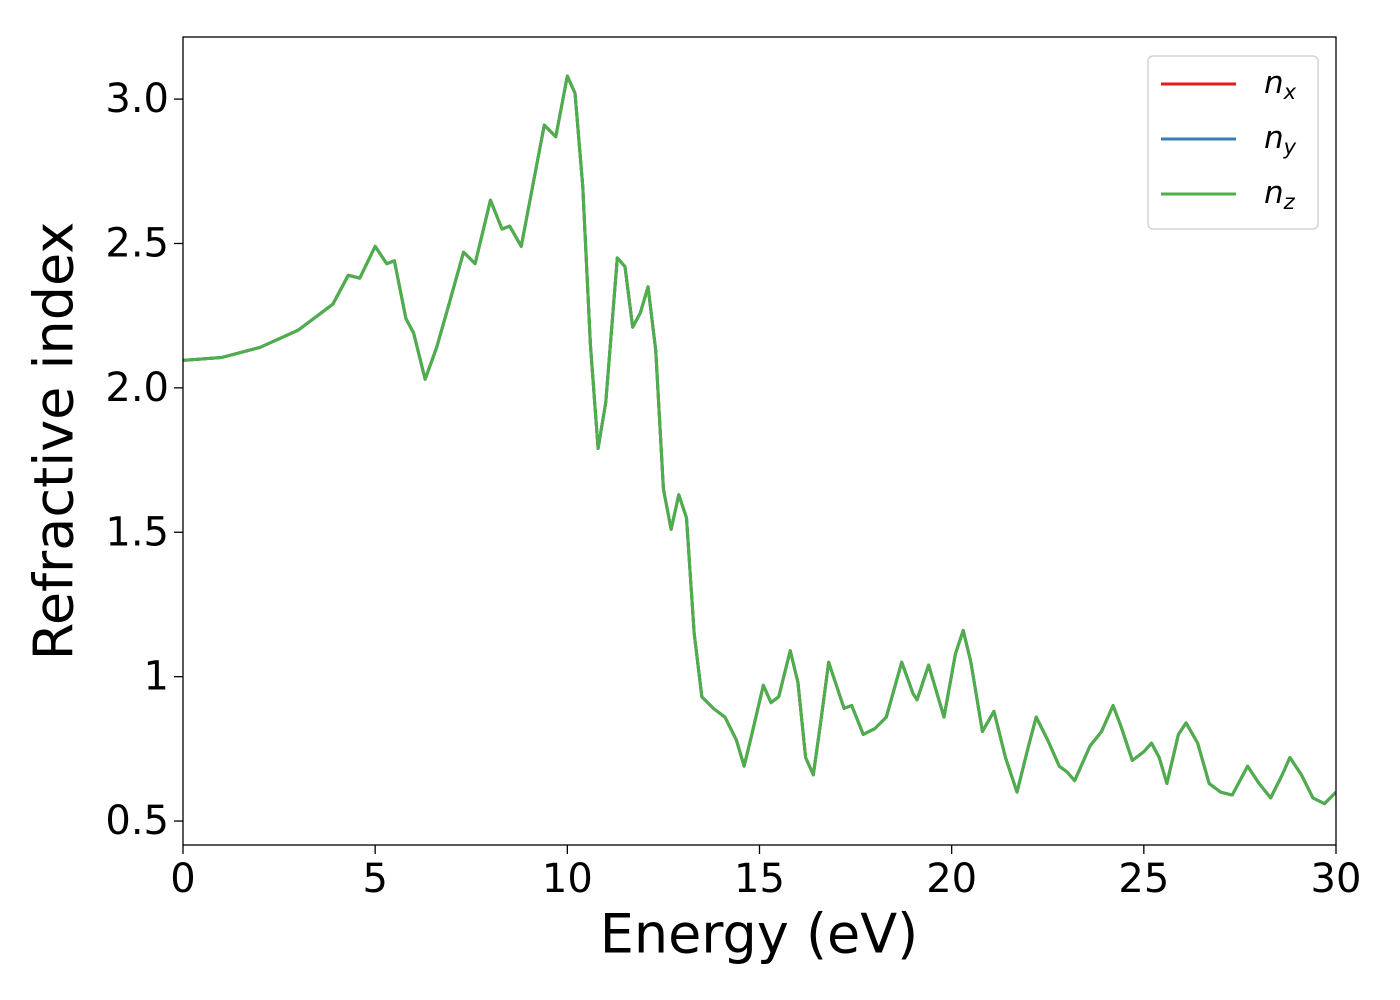  Describe the element at coordinates (951, 879) in the screenshot. I see `x-tick-label: 20` at that location.